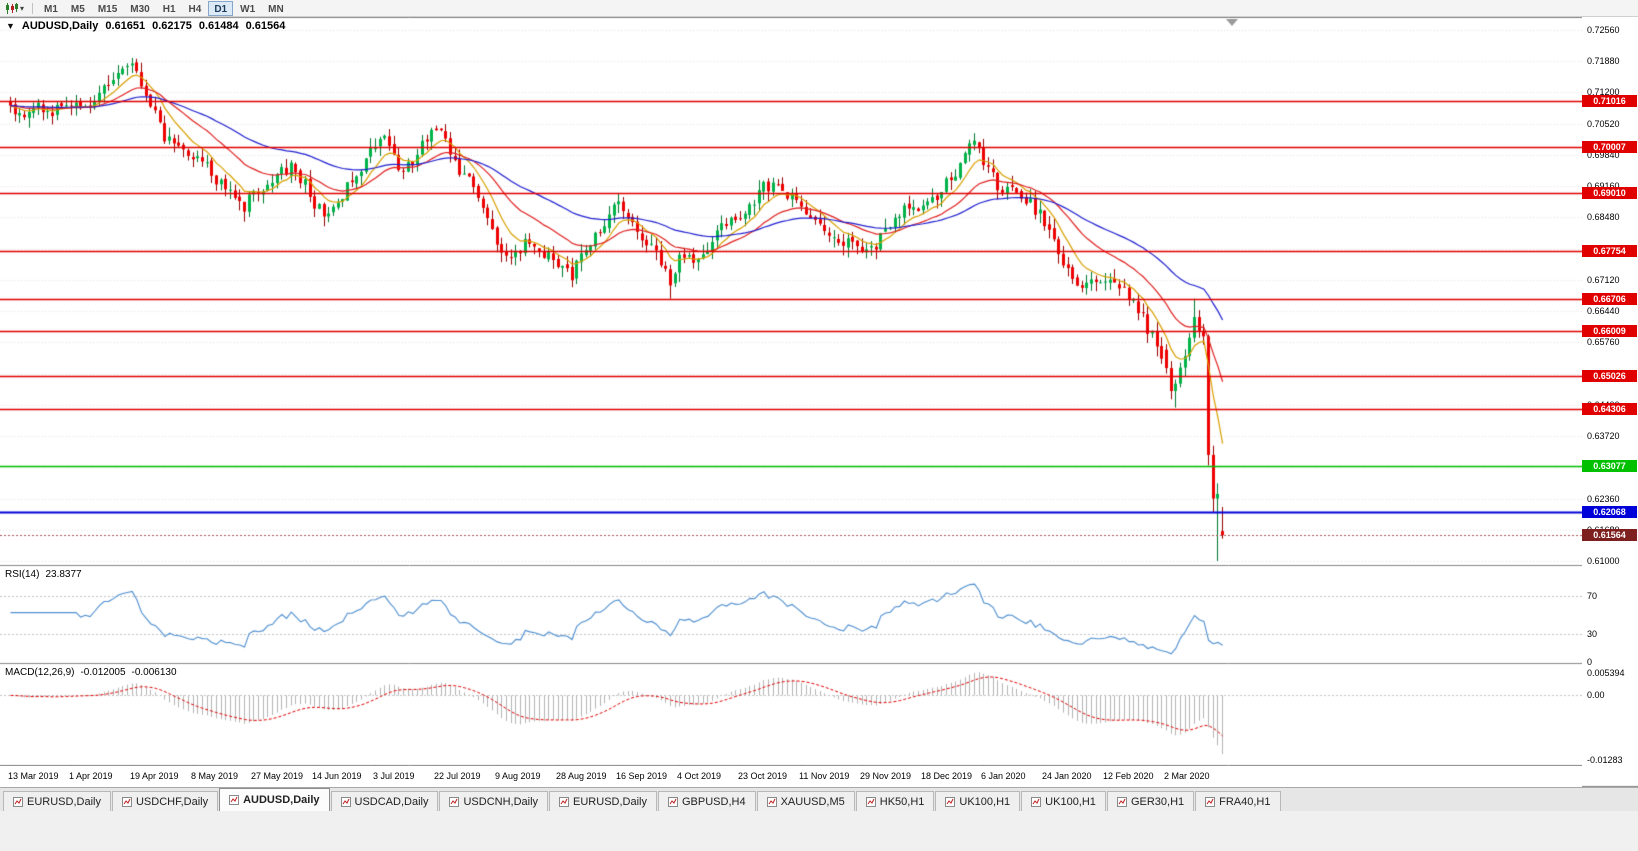 The image size is (1638, 851). Describe the element at coordinates (699, 776) in the screenshot. I see `date-label: 4 Oct 2019` at that location.